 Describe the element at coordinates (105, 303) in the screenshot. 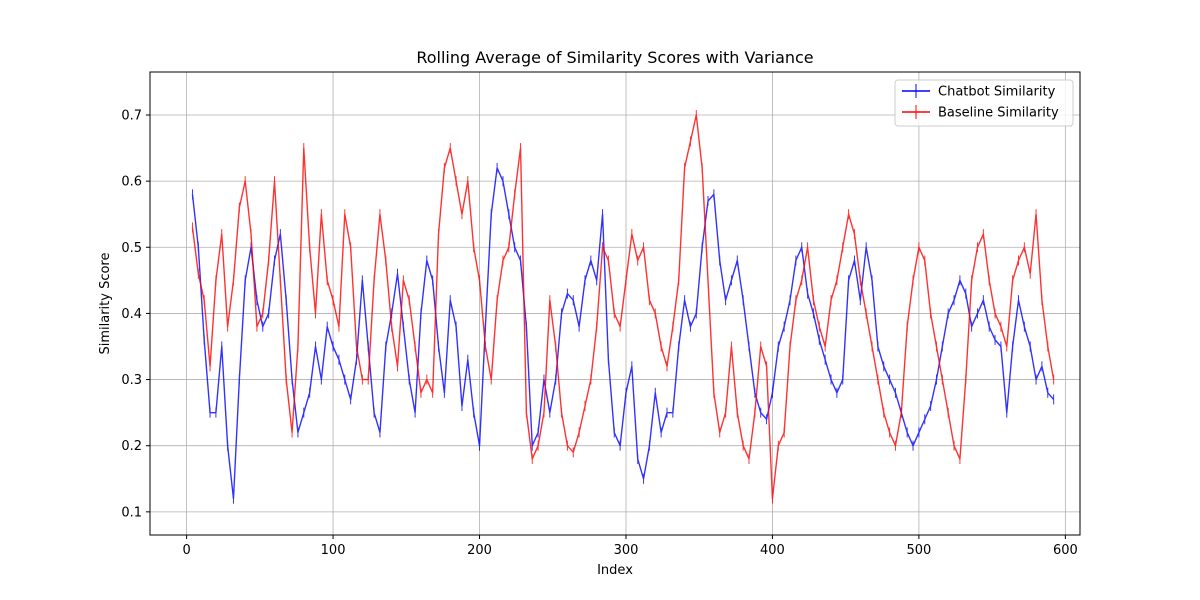

I see `y-axis-title: Similarity Score` at that location.